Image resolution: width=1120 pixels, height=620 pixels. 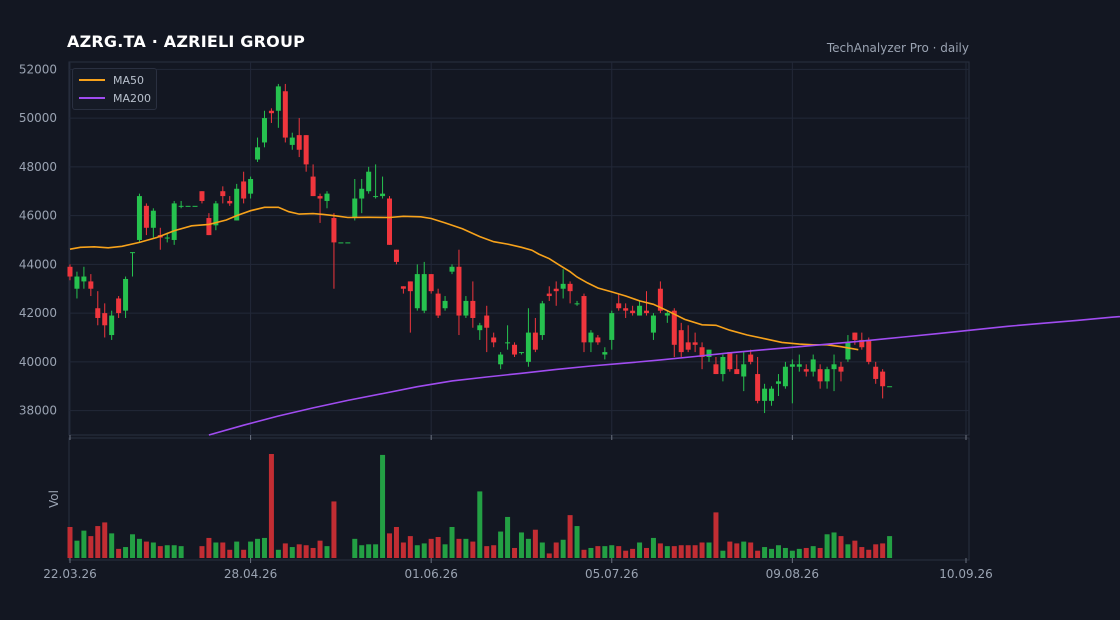 What do you see at coordinates (611, 574) in the screenshot?
I see `date-tick-label: 05.07.26` at bounding box center [611, 574].